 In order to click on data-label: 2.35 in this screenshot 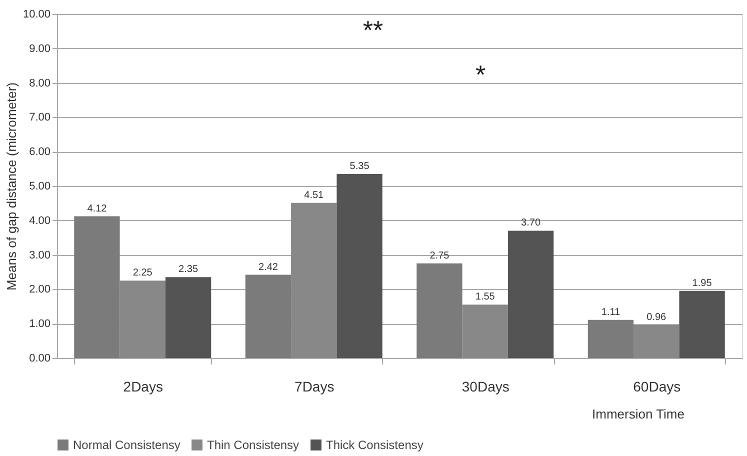, I will do `click(188, 270)`.